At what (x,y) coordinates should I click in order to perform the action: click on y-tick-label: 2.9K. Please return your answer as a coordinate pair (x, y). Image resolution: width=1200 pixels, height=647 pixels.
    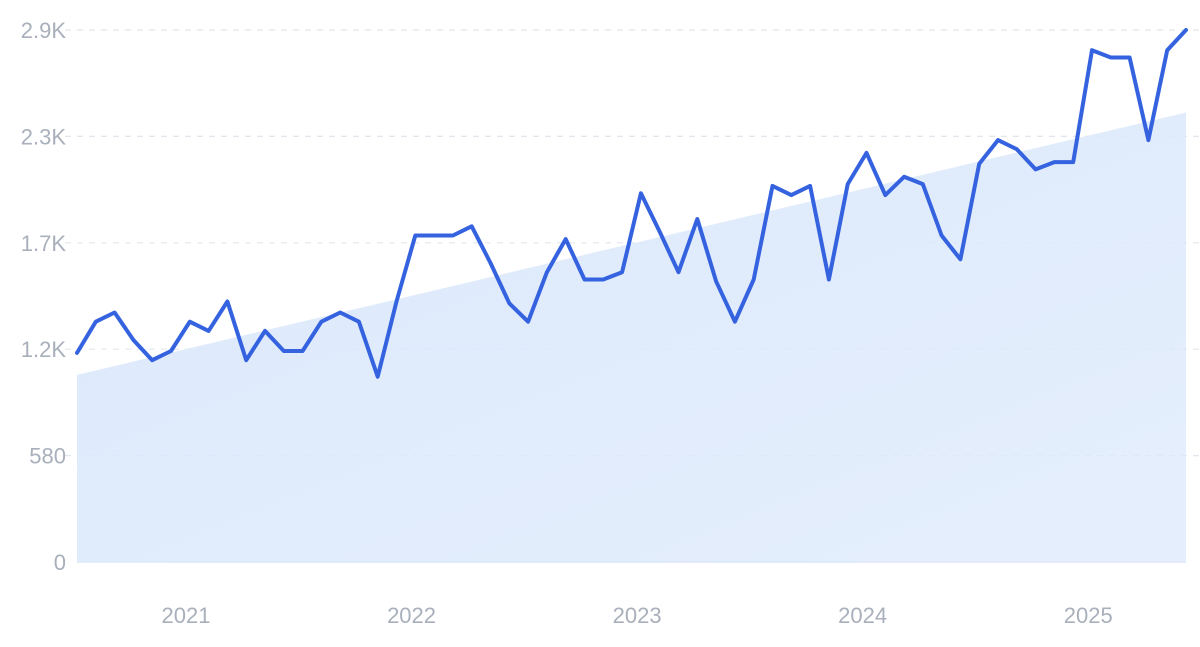
    Looking at the image, I should click on (44, 30).